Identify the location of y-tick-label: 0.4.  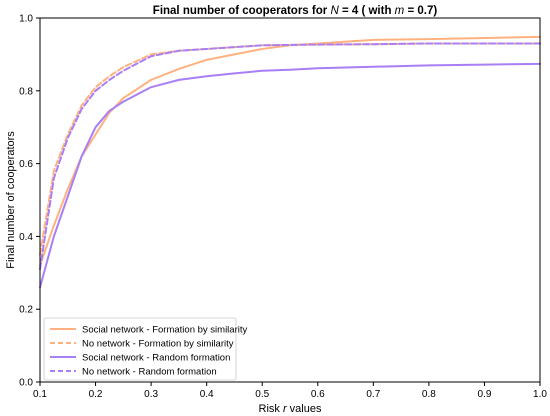
(26, 237).